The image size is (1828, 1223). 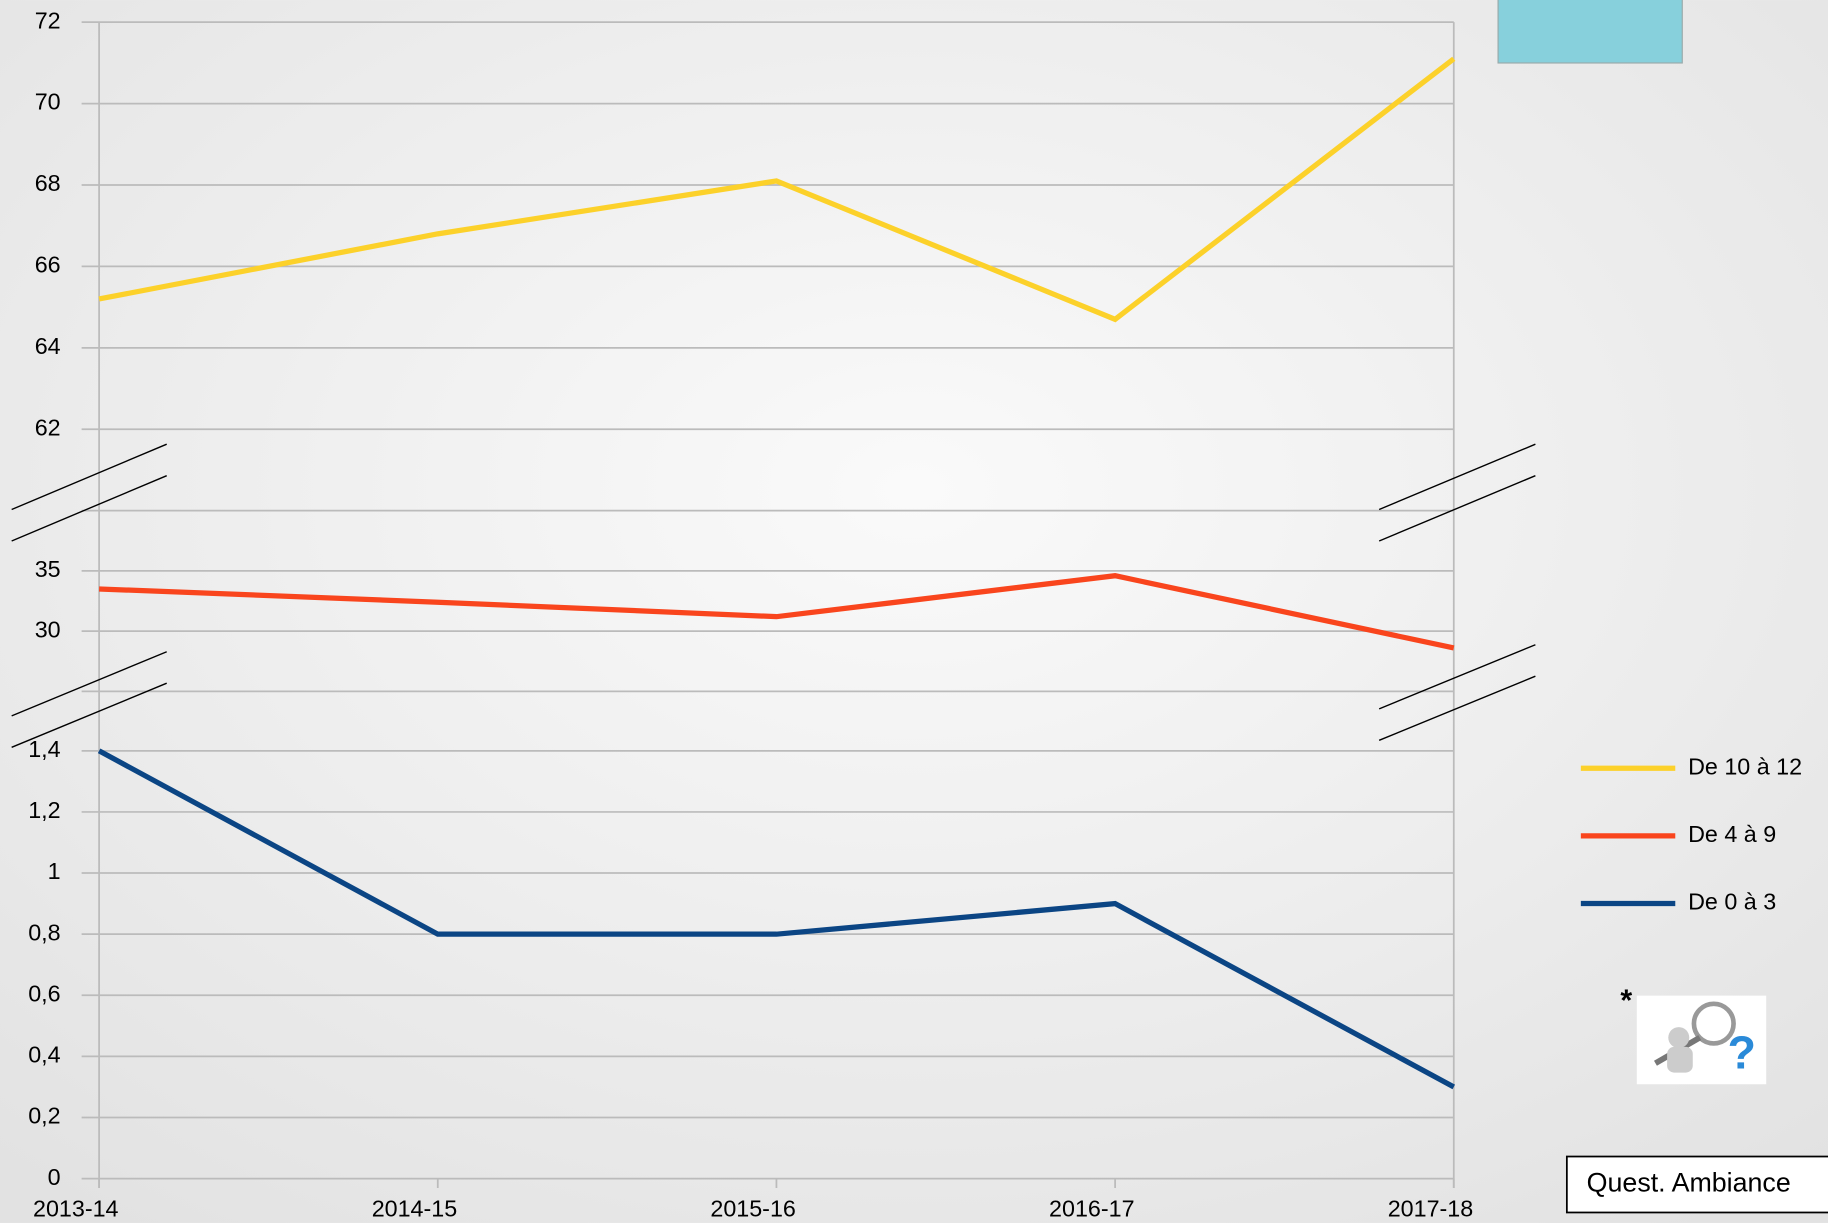 What do you see at coordinates (1431, 1208) in the screenshot?
I see `x-tick-label: 2017-18` at bounding box center [1431, 1208].